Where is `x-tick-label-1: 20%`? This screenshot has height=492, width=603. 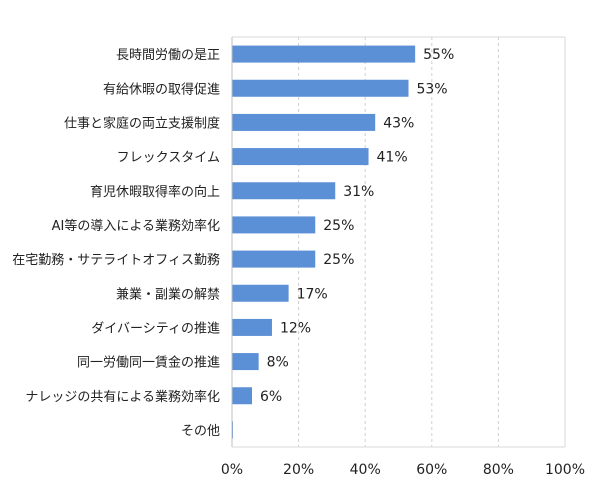 x-tick-label-1: 20% is located at coordinates (298, 470).